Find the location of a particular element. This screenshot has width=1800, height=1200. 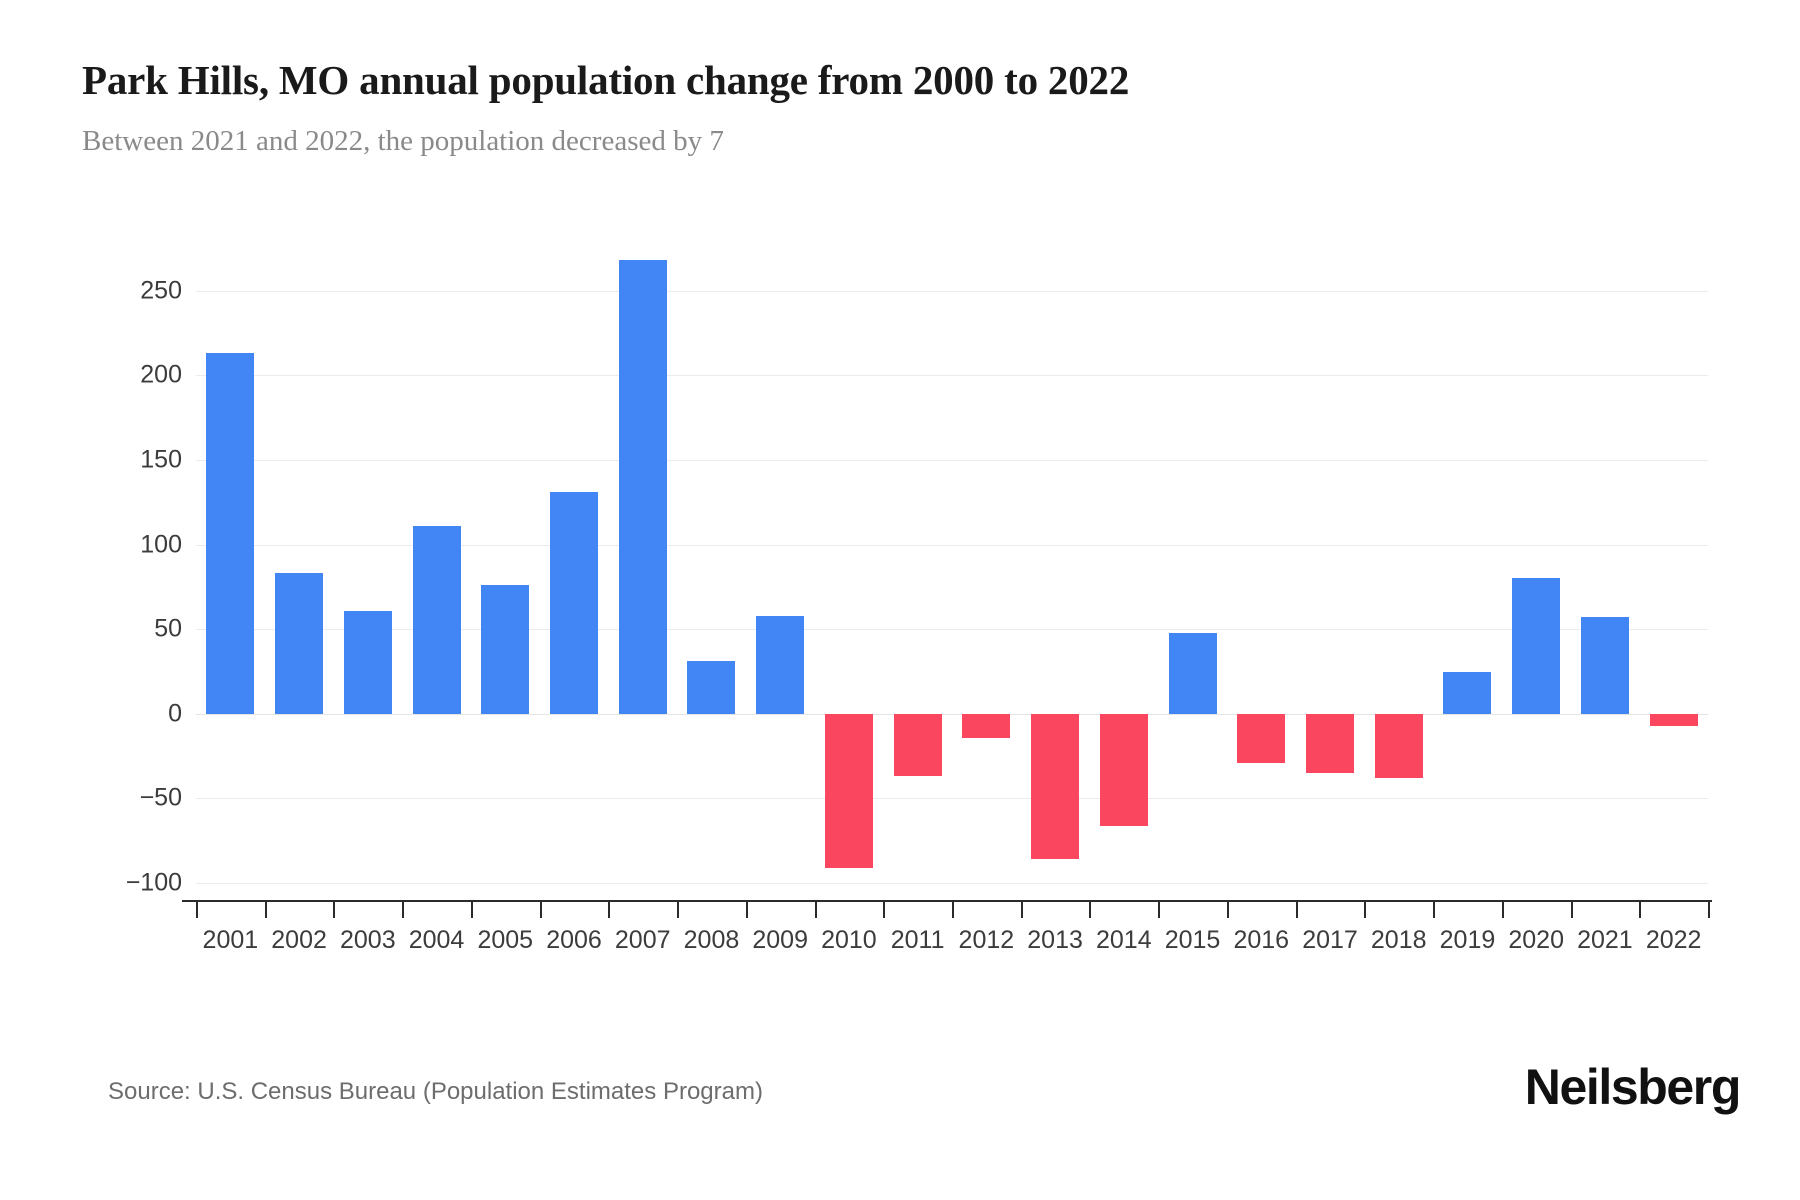

y-axis-labels: 250 200 150 100 50 0 −50 −100 is located at coordinates (91, 570).